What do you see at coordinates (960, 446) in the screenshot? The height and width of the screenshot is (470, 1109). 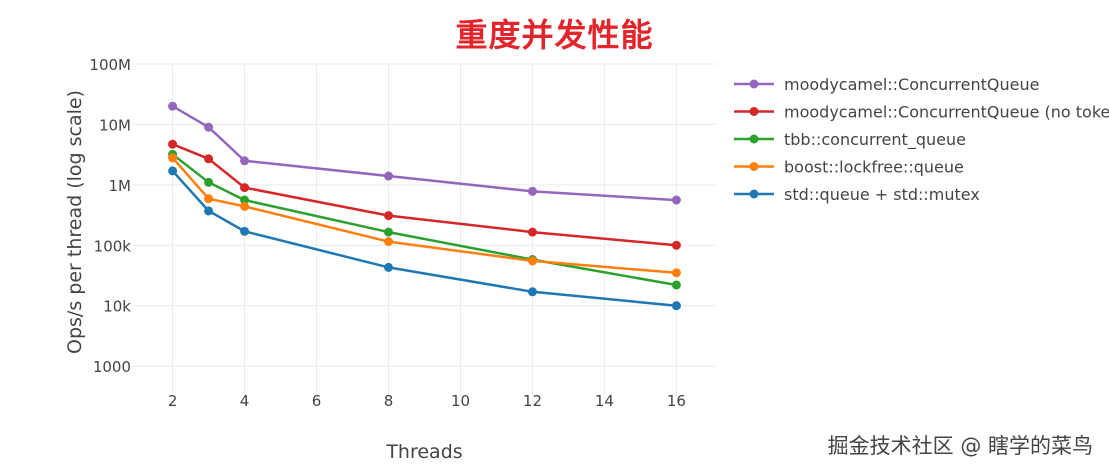 I see `watermark: 掘金技术社区 @ 瞎学的菜鸟` at bounding box center [960, 446].